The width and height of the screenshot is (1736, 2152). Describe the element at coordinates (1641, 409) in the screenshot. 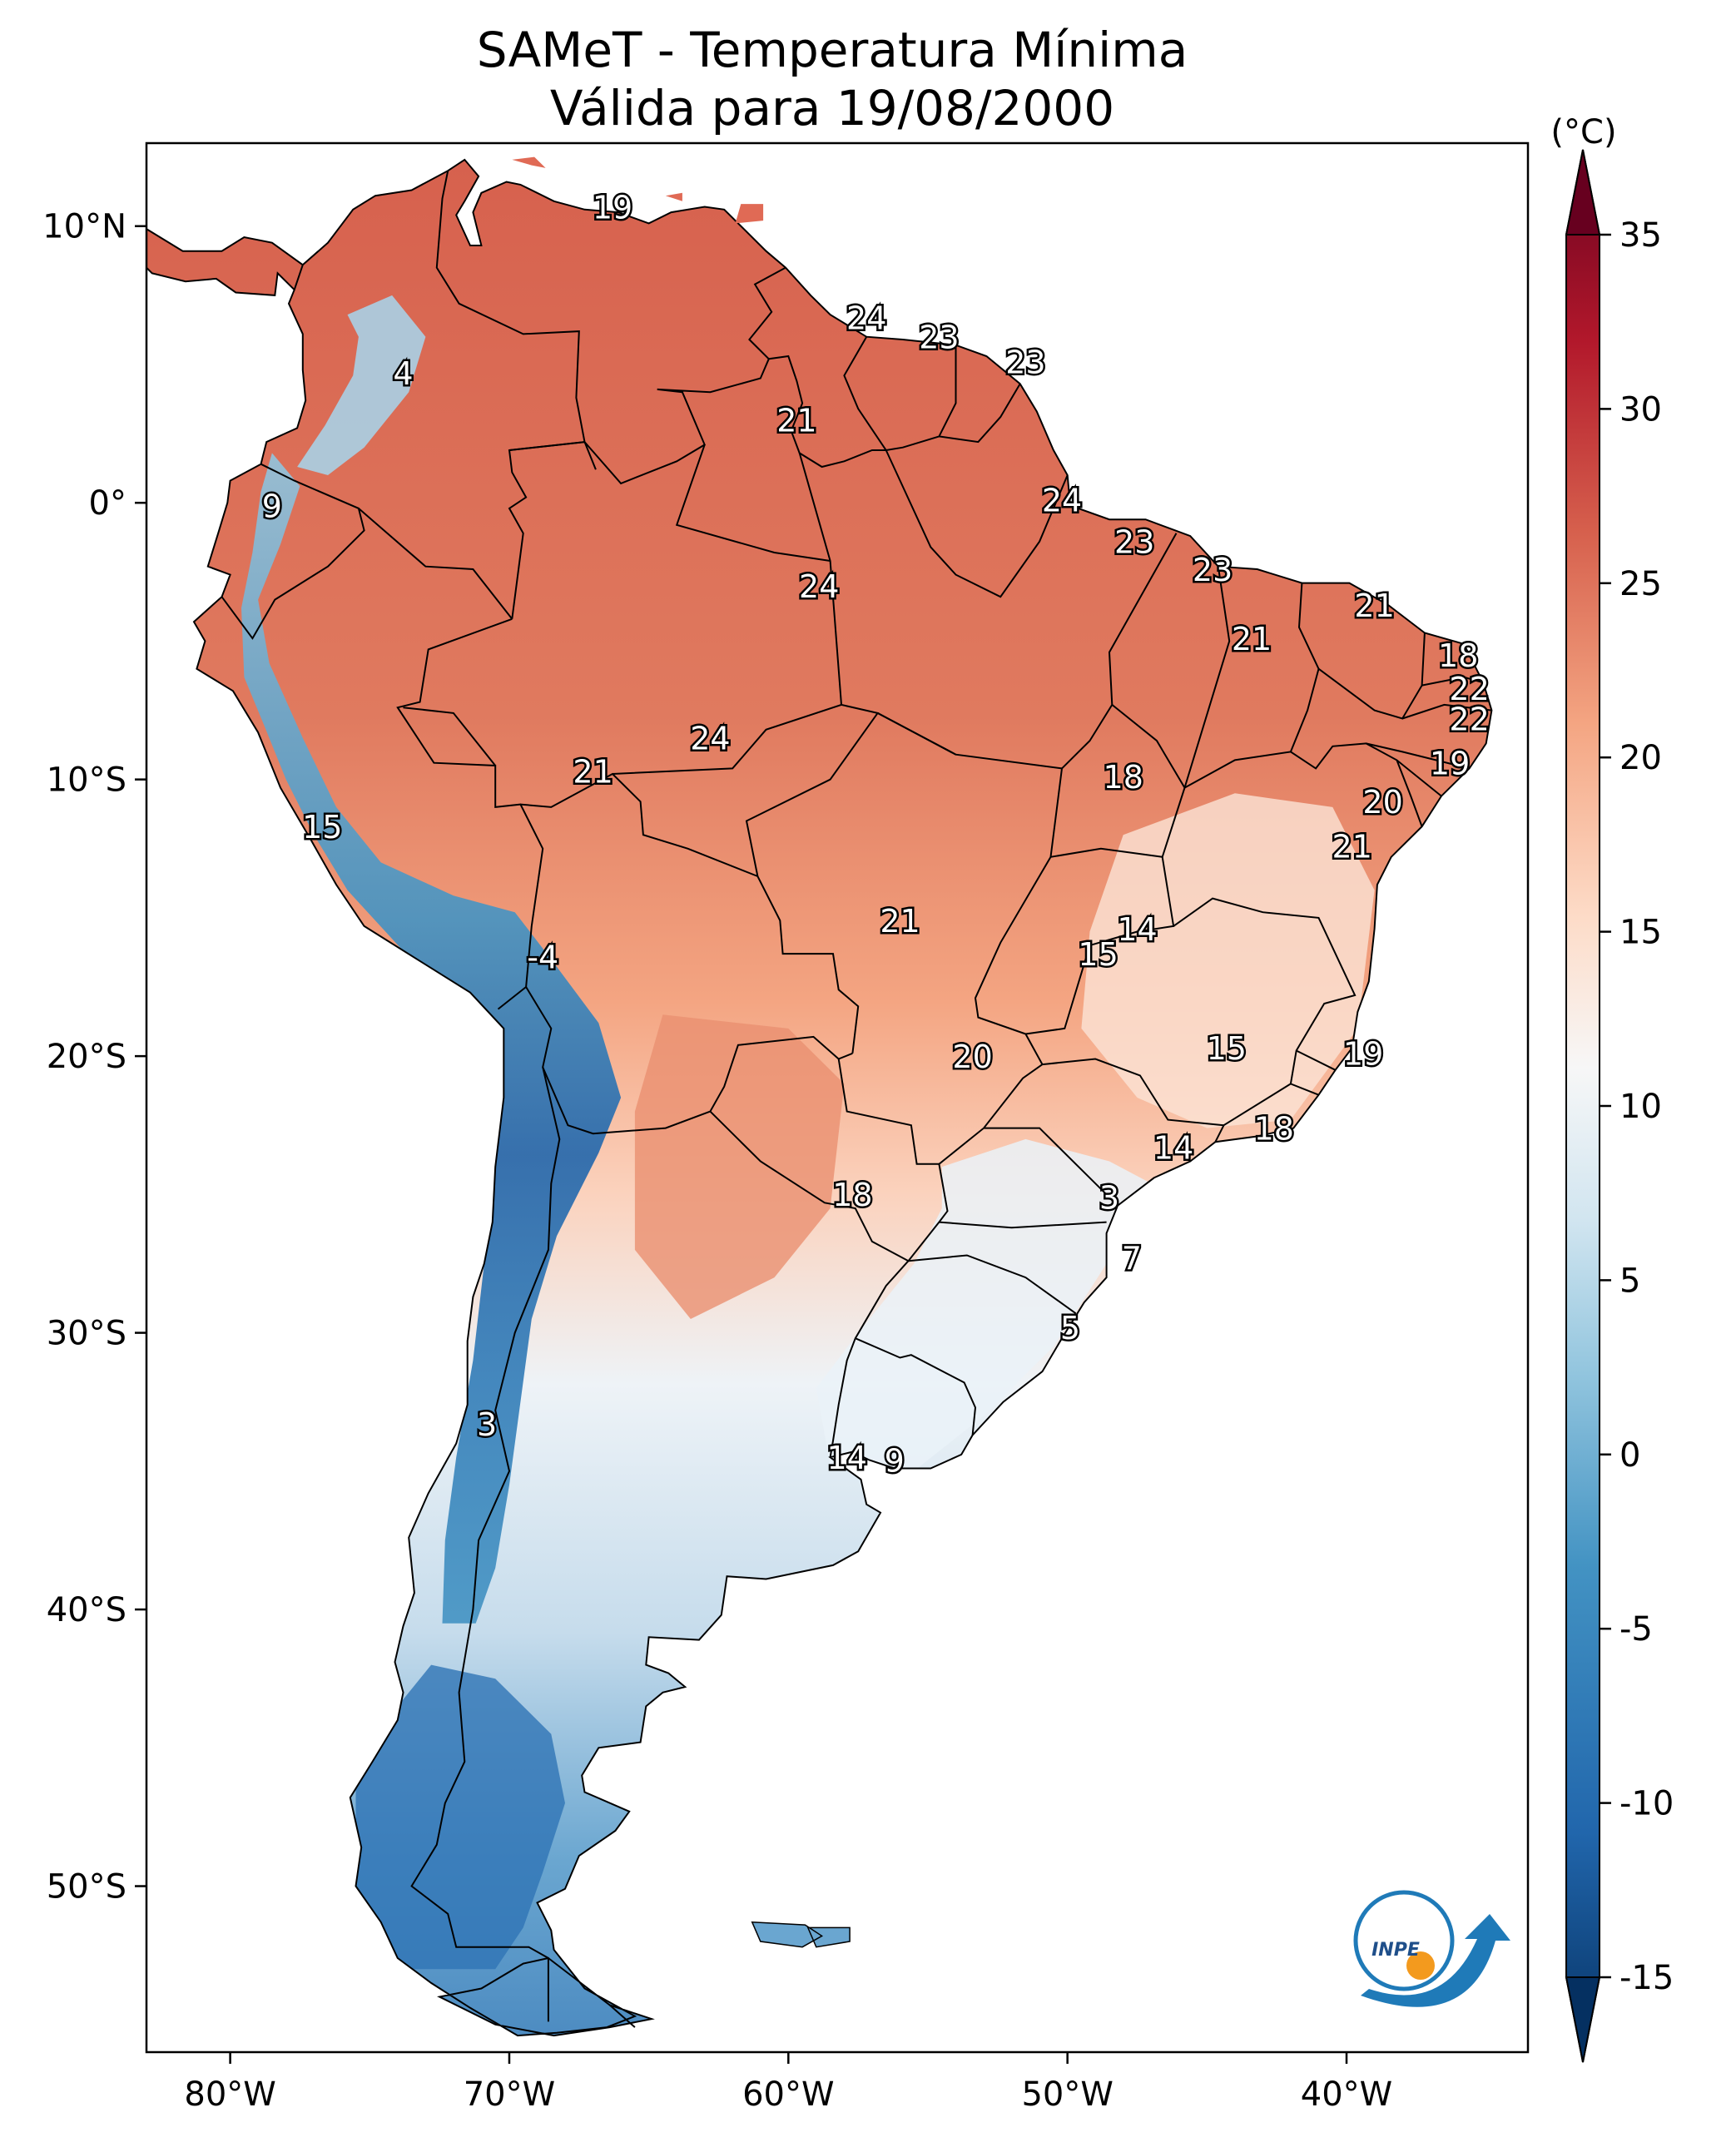

I see `colorbar-tick-label: 30` at that location.